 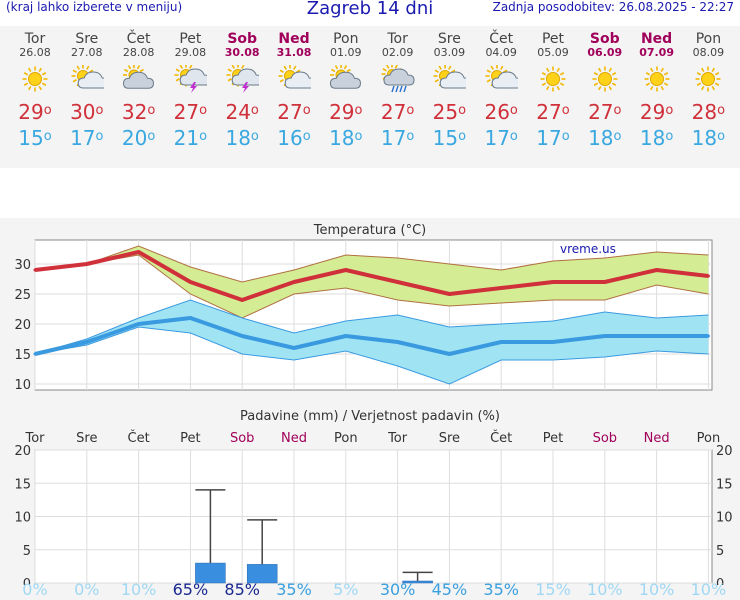 I want to click on rain-cloud-icon, so click(x=398, y=78).